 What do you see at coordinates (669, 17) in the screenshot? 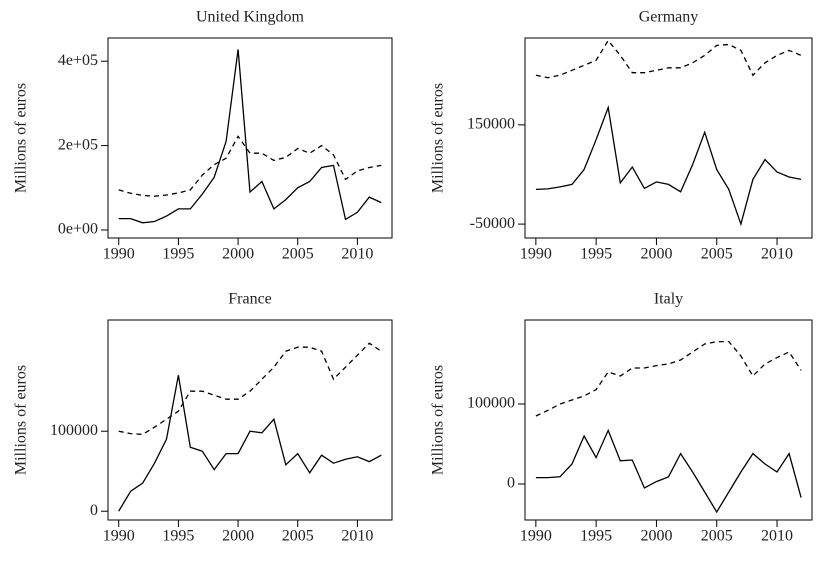
I see `panel-title: Germany` at bounding box center [669, 17].